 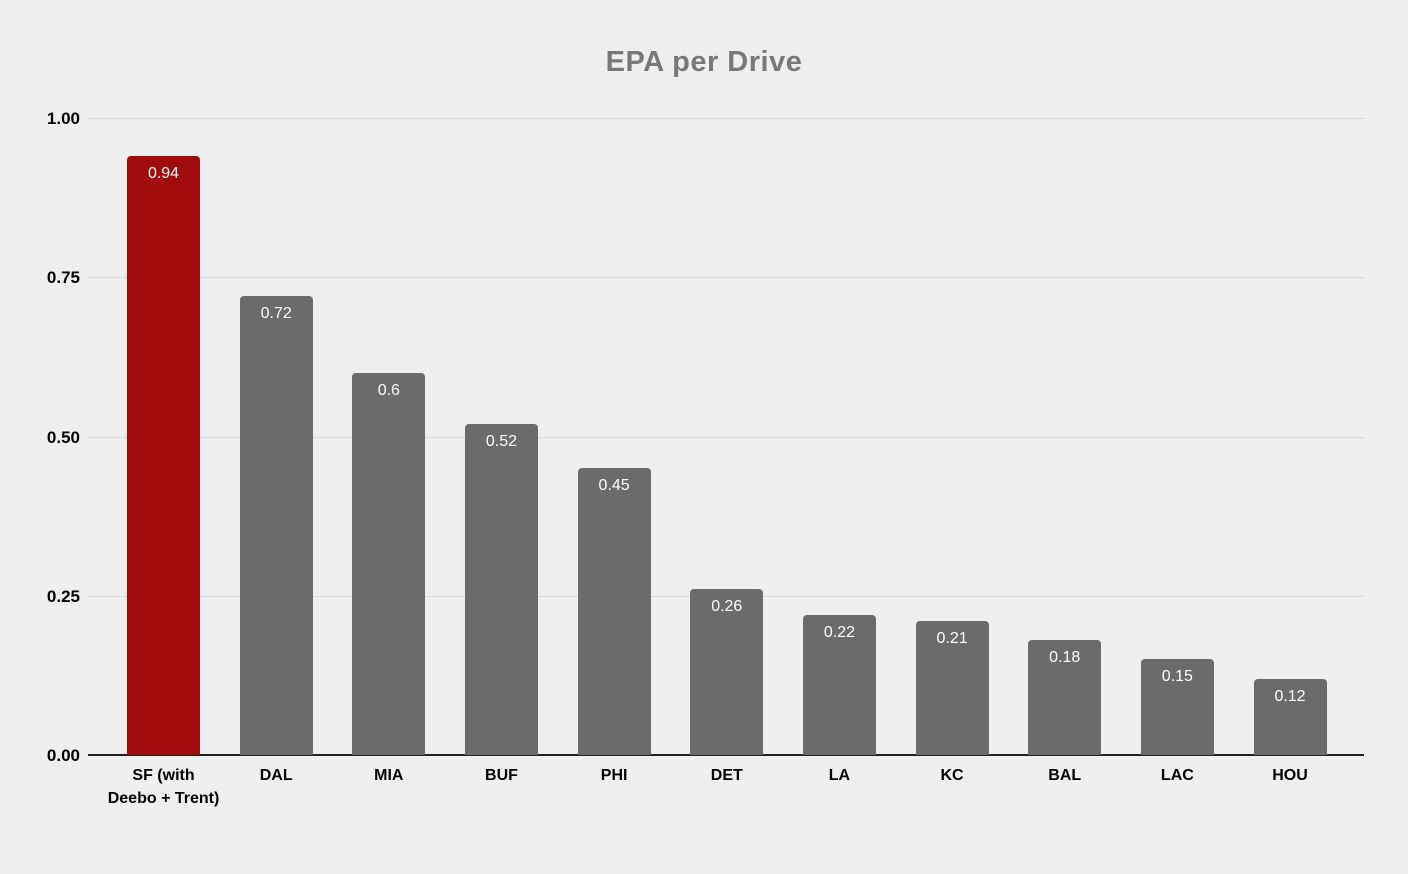 What do you see at coordinates (389, 563) in the screenshot?
I see `bar-mia: 0.6` at bounding box center [389, 563].